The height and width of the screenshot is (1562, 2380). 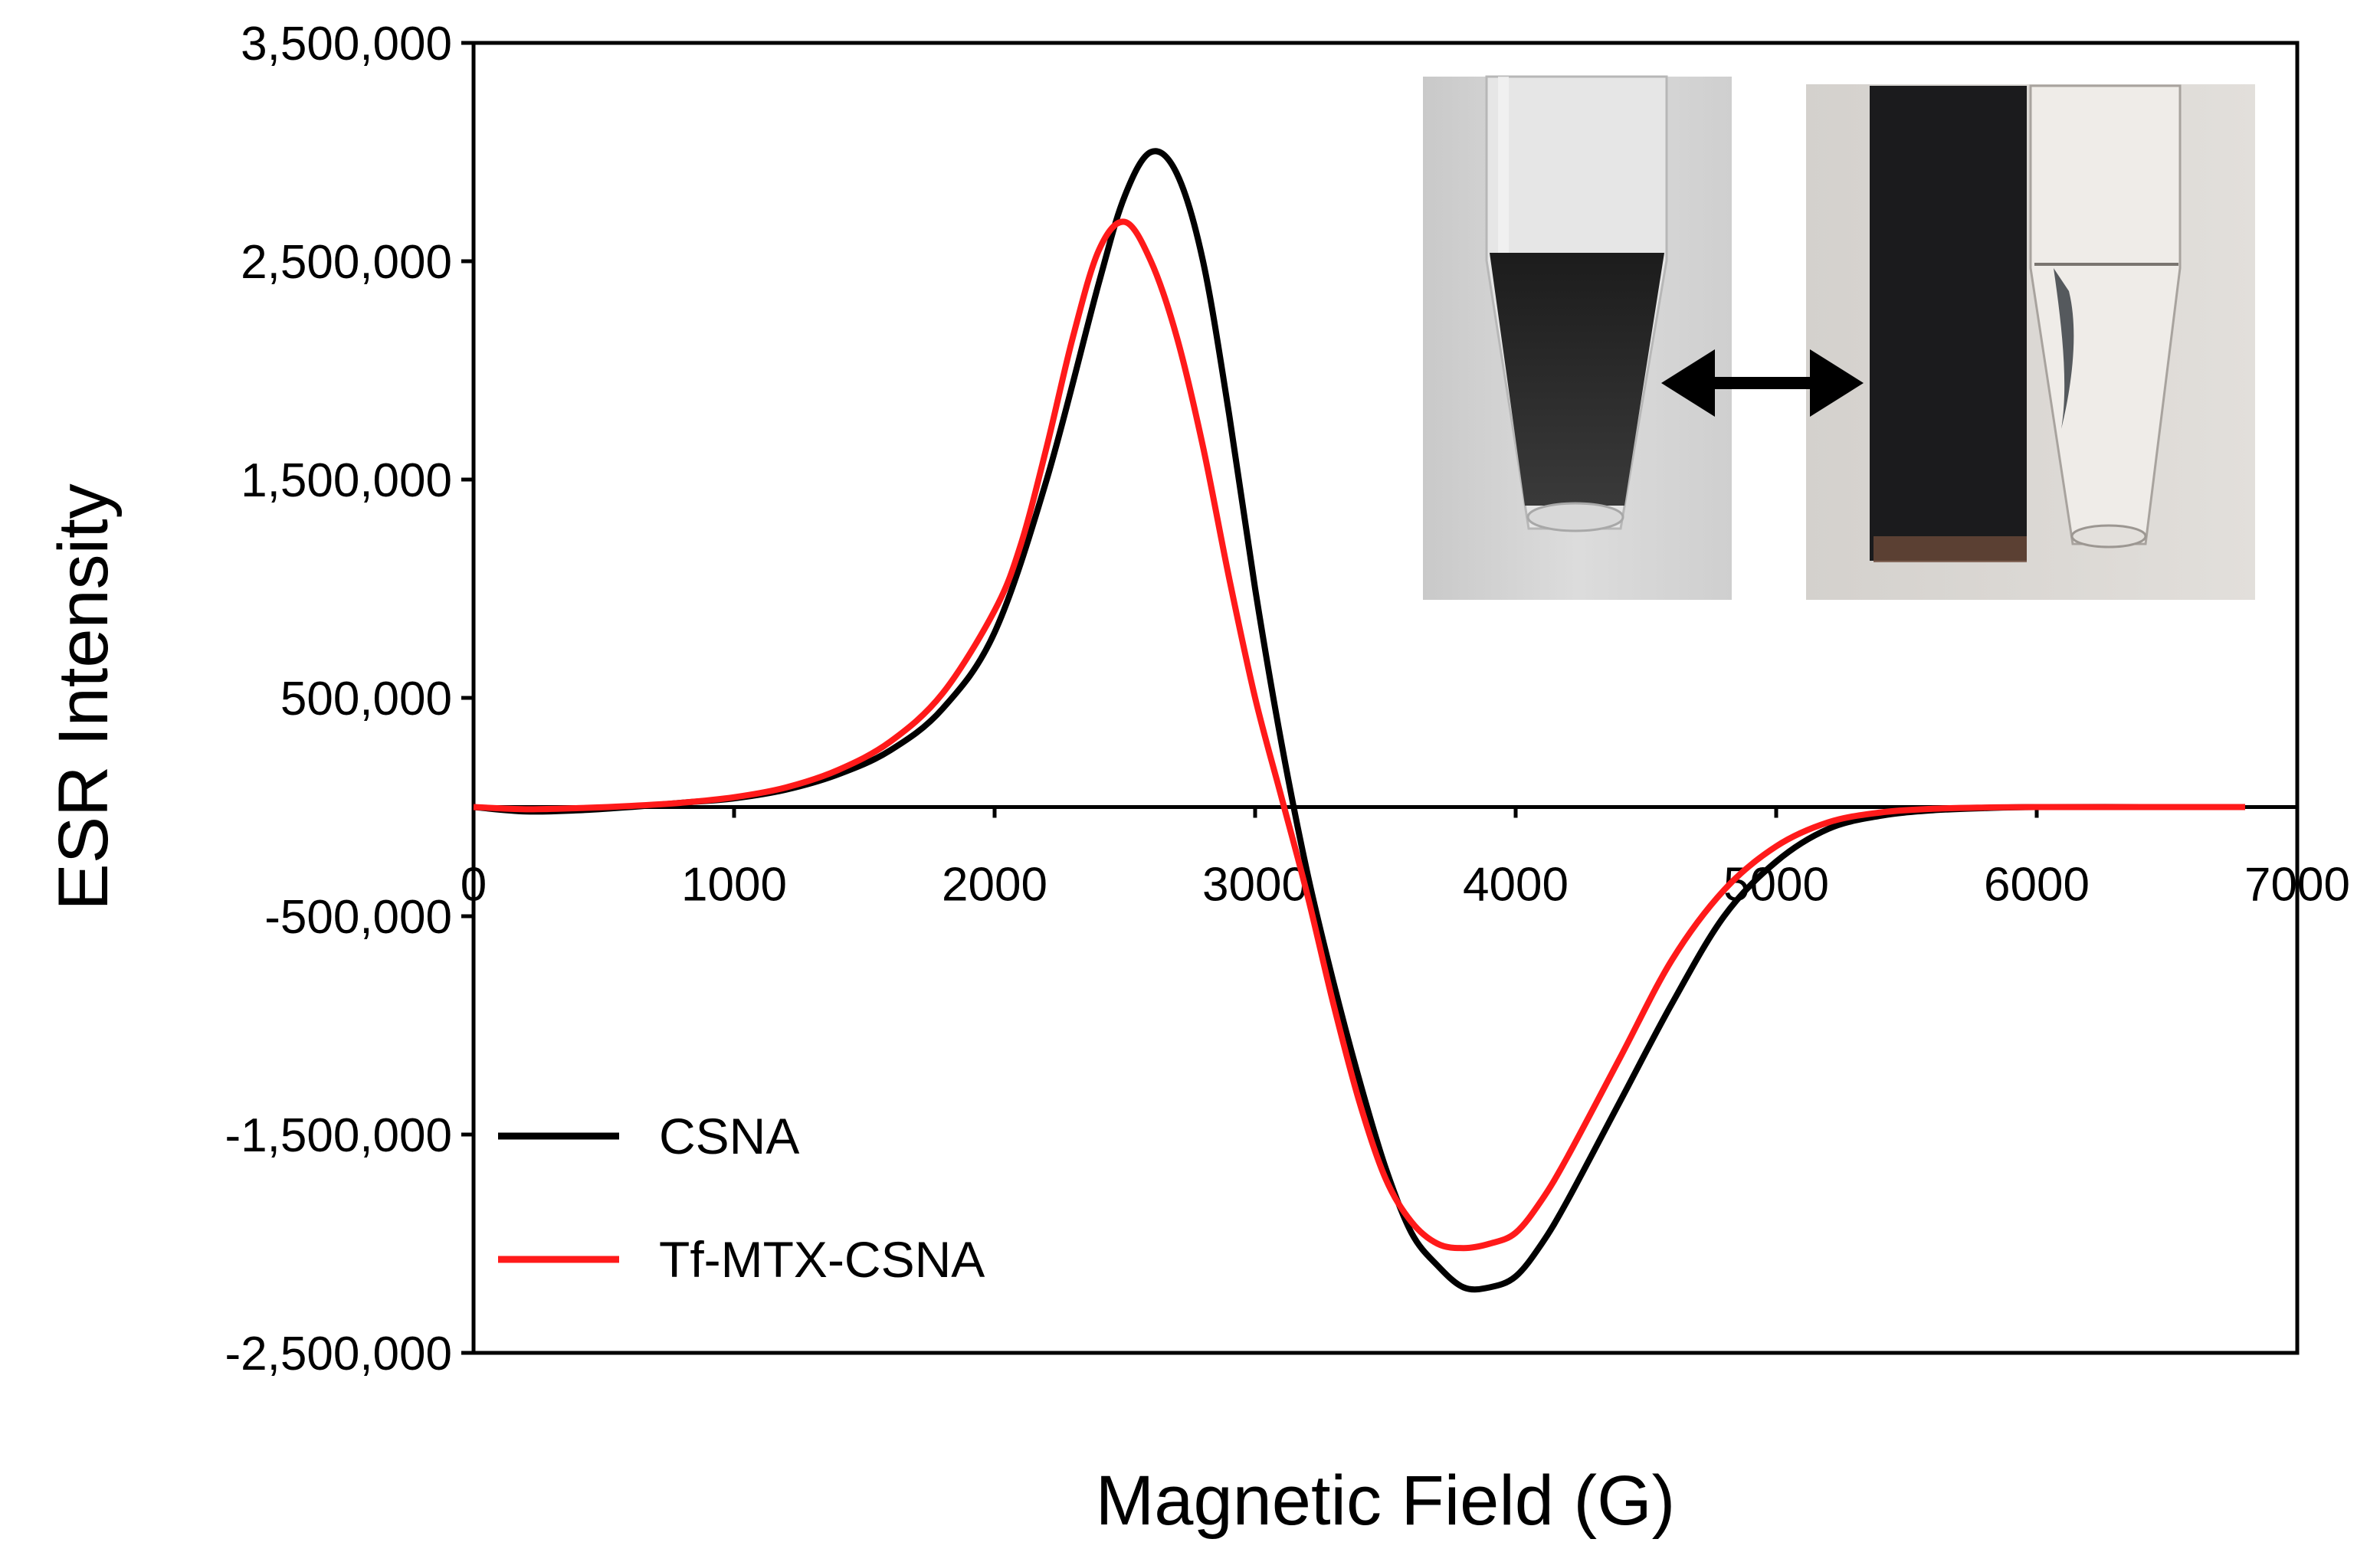 What do you see at coordinates (2030, 342) in the screenshot?
I see `inset-photo-magnet` at bounding box center [2030, 342].